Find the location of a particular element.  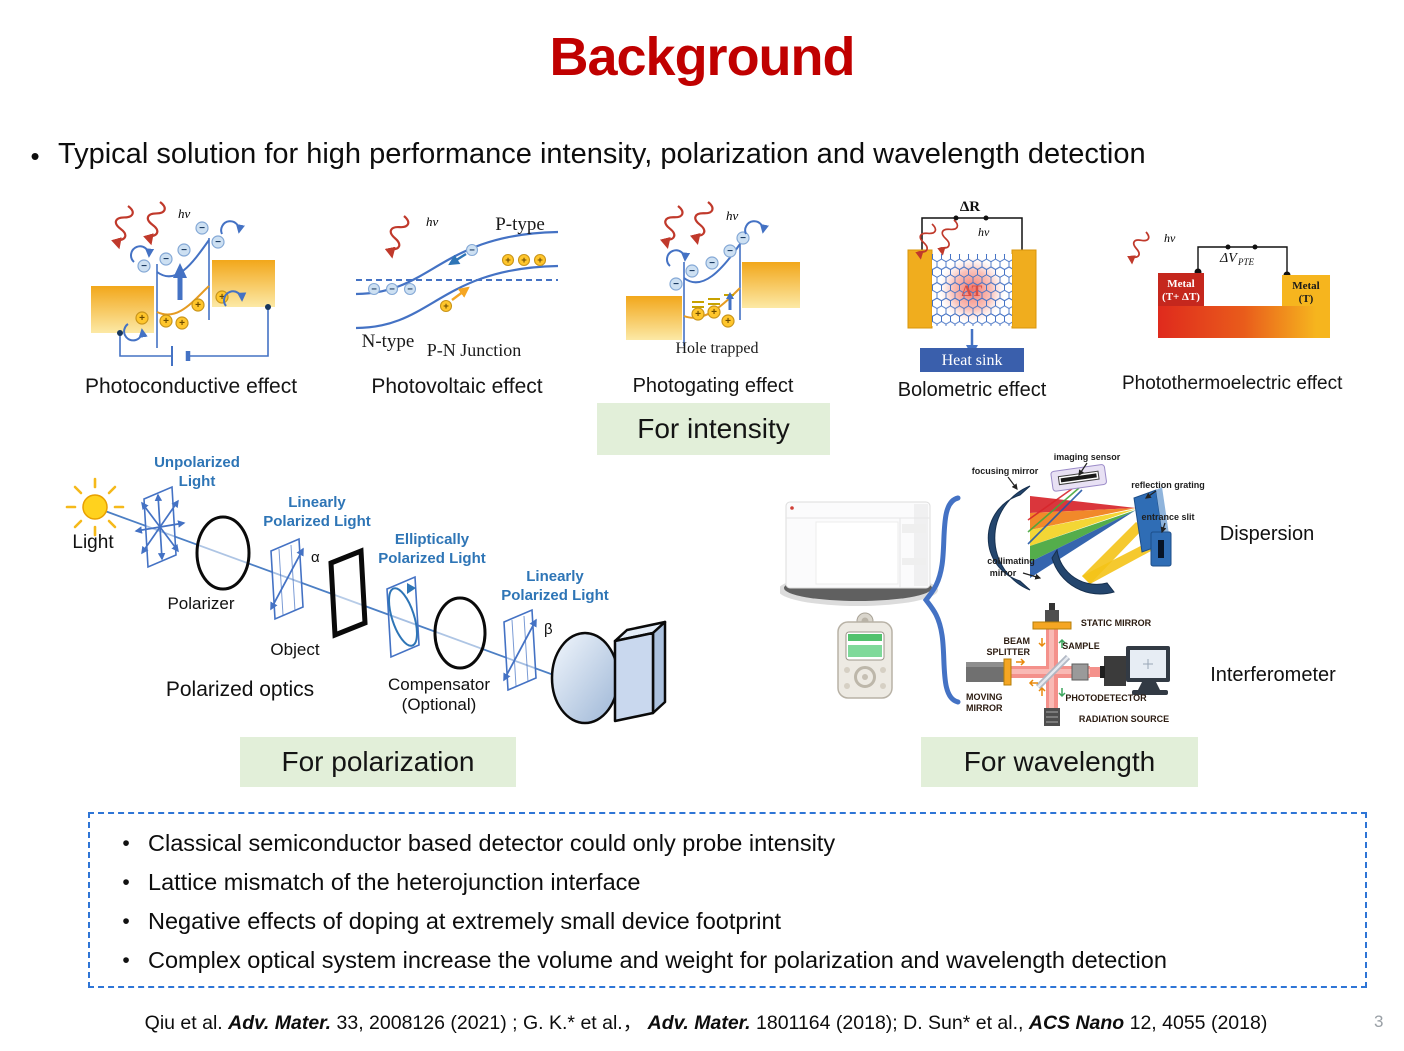

grating-edge is located at coordinates (1163, 515).